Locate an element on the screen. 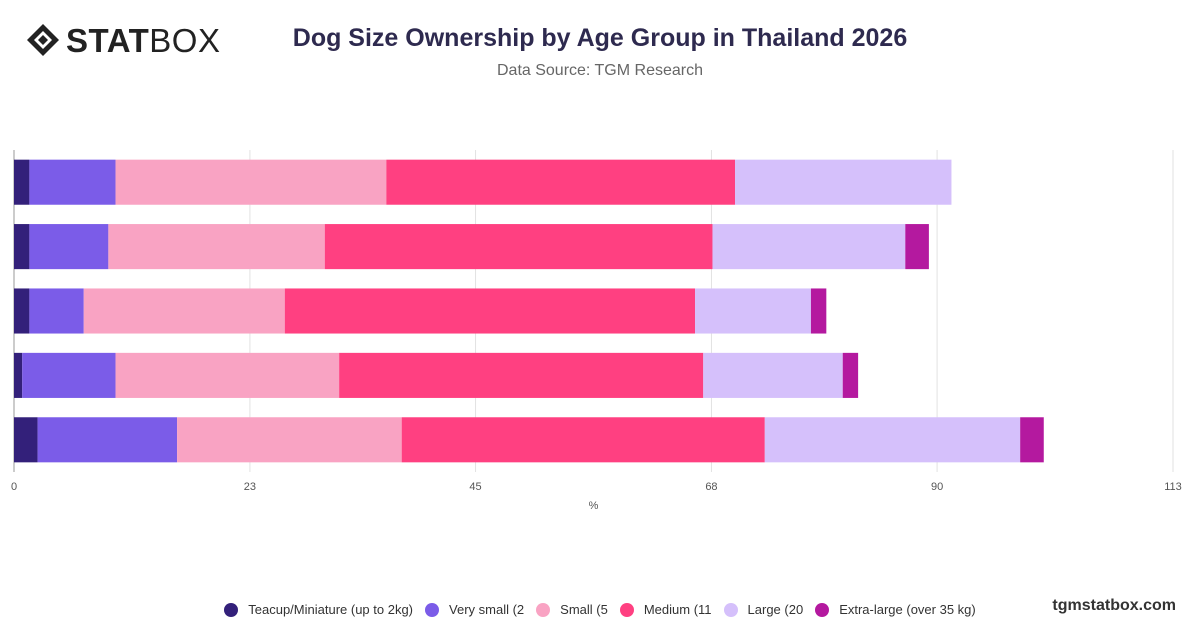  x-tick-label: 0 is located at coordinates (14, 487).